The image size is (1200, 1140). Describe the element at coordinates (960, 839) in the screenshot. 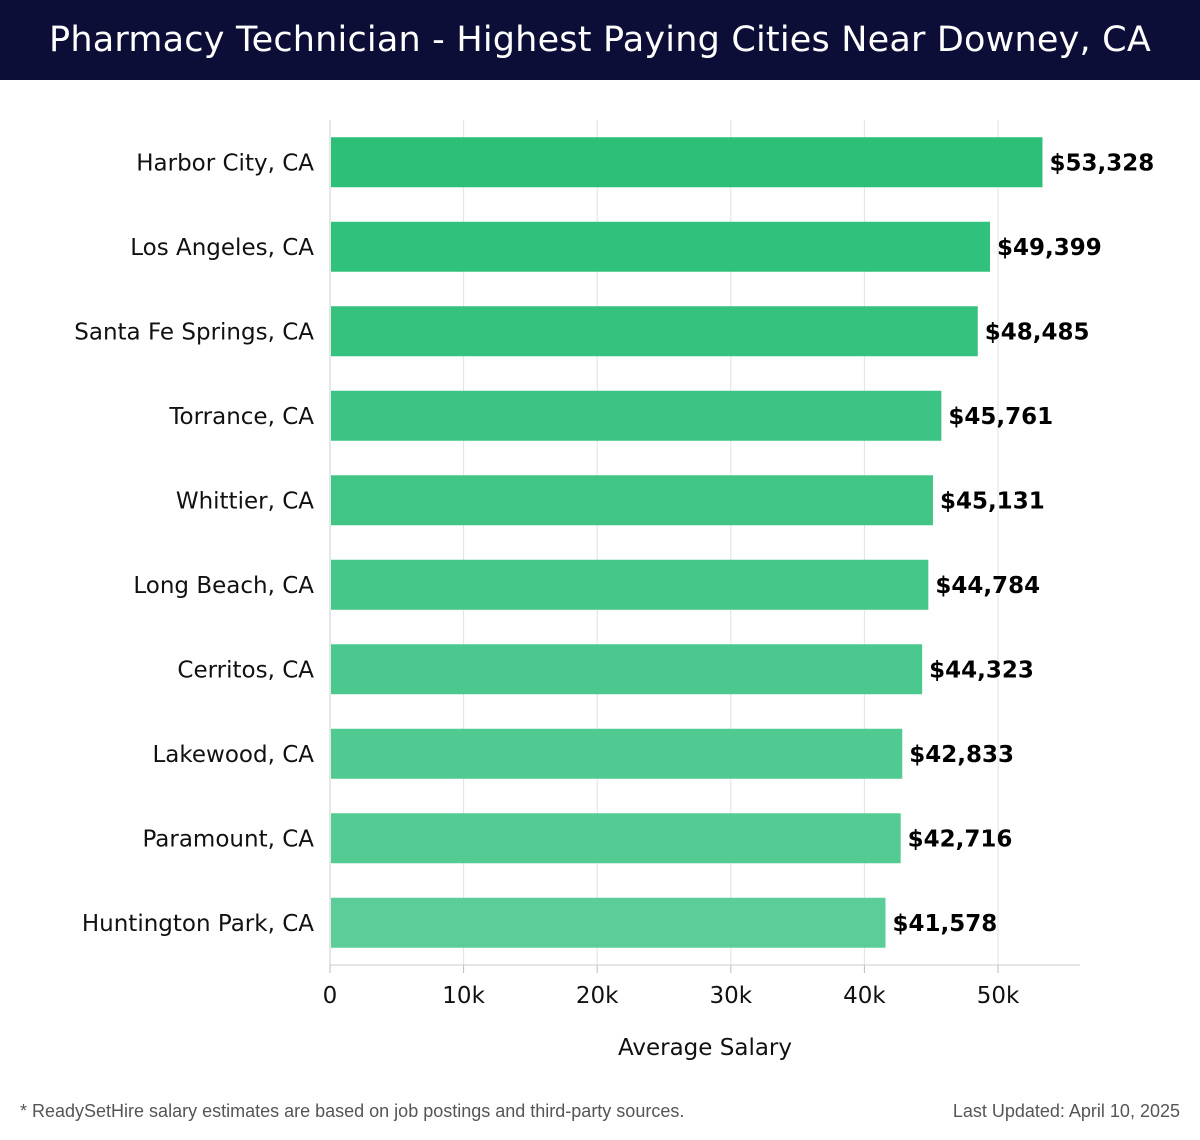

I see `value-label: $42,716` at that location.